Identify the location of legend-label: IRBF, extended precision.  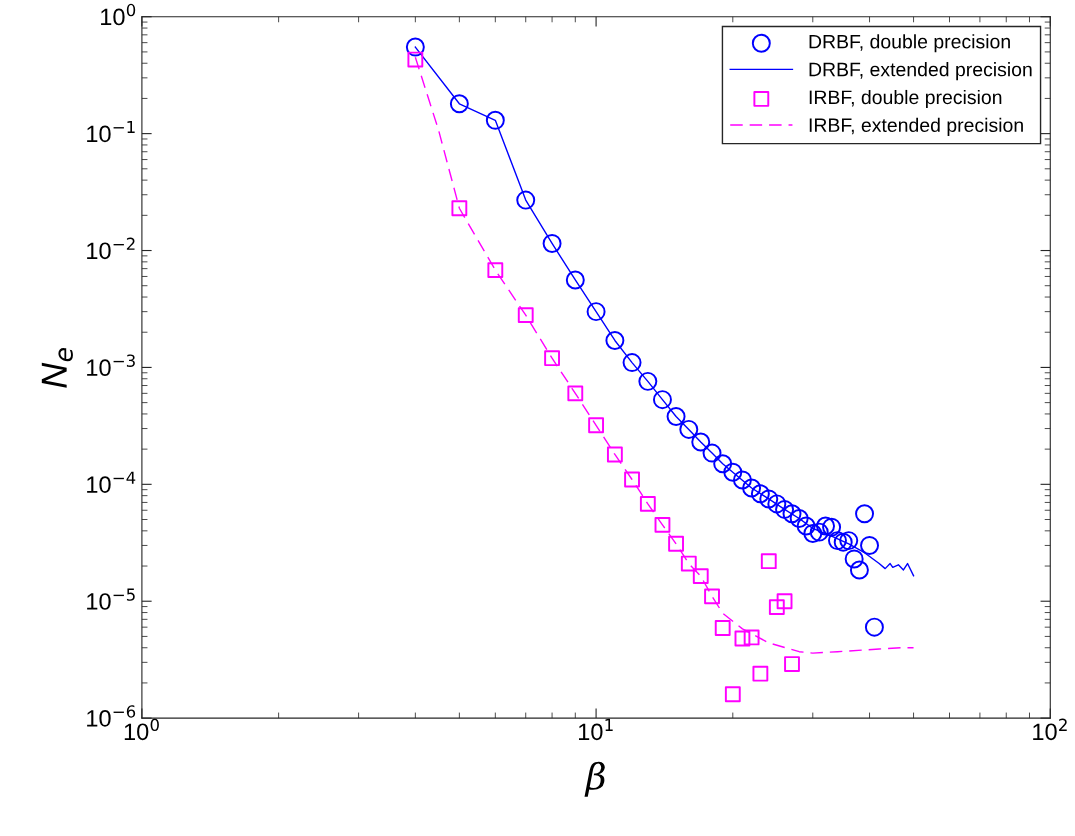
(916, 126).